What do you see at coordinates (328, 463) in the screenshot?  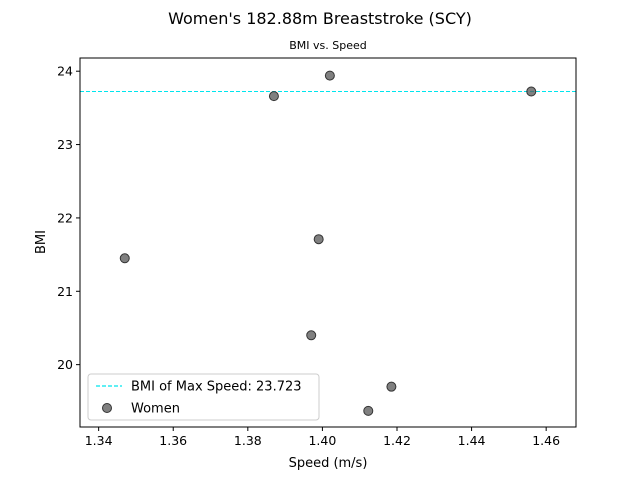 I see `x-axis-label: Speed (m/s)` at bounding box center [328, 463].